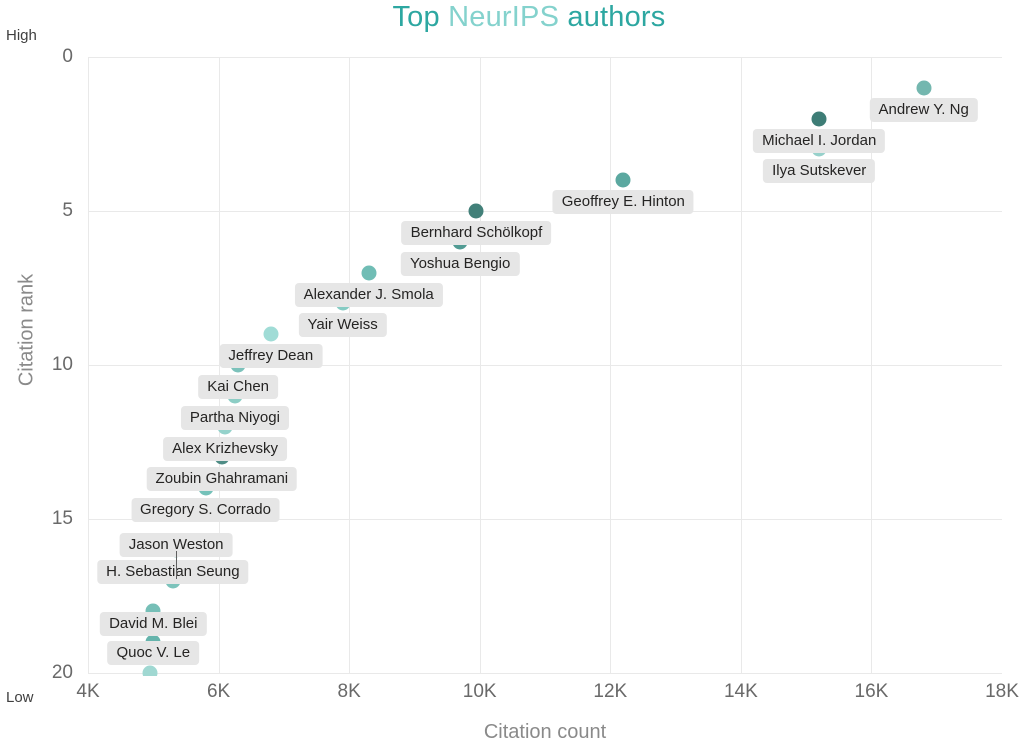  Describe the element at coordinates (20, 697) in the screenshot. I see `annotation-low: Low` at that location.